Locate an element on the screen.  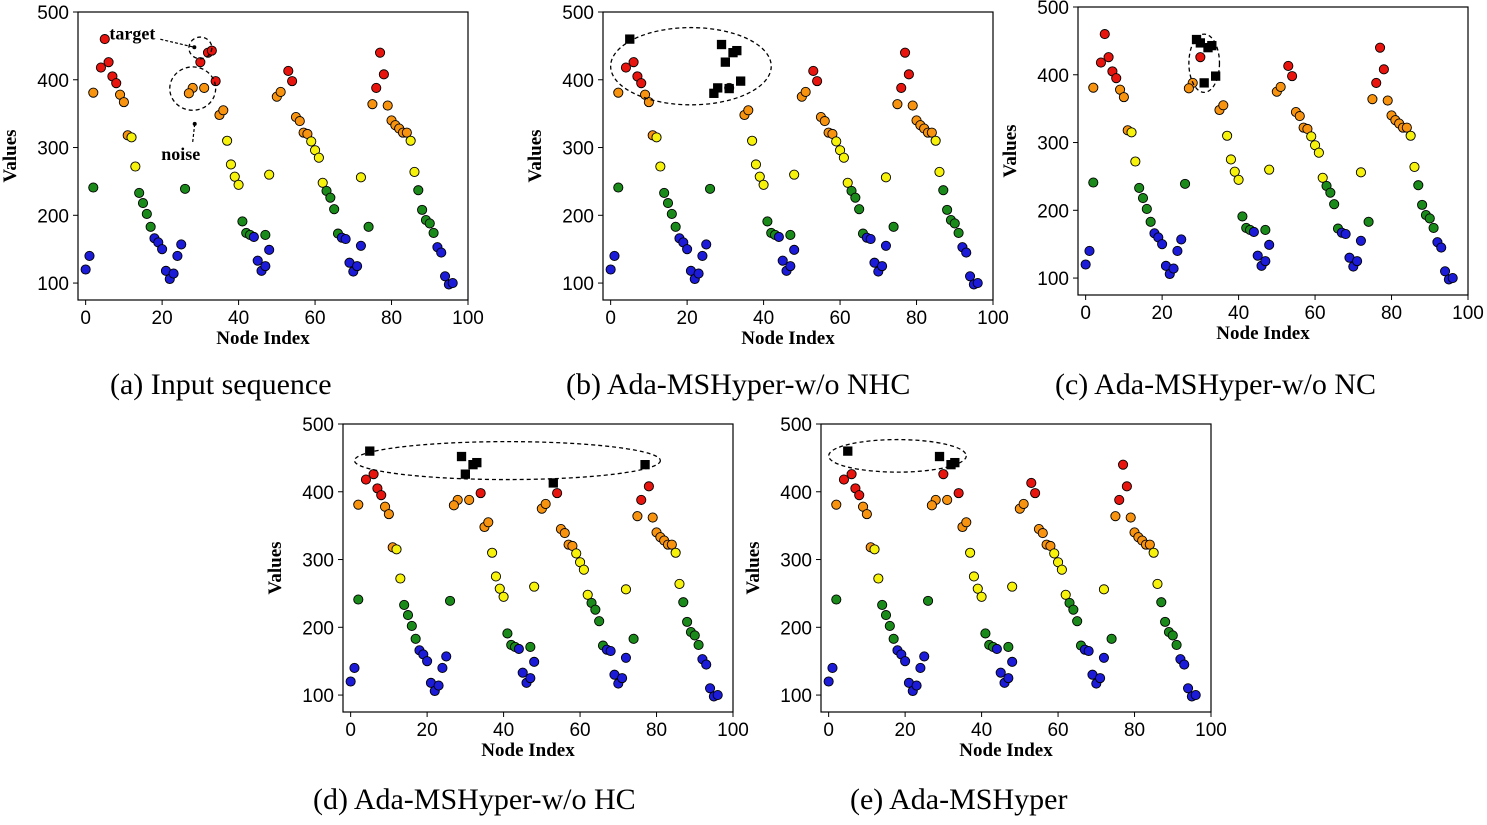
x-tick-label: 100 is located at coordinates (468, 318).